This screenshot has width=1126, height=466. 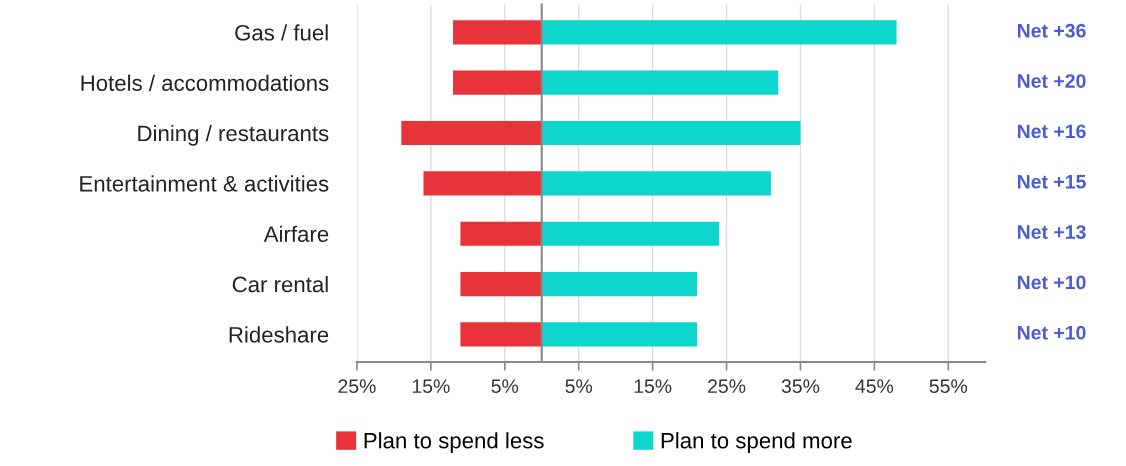 What do you see at coordinates (756, 442) in the screenshot?
I see `legend-label: Plan to spend more` at bounding box center [756, 442].